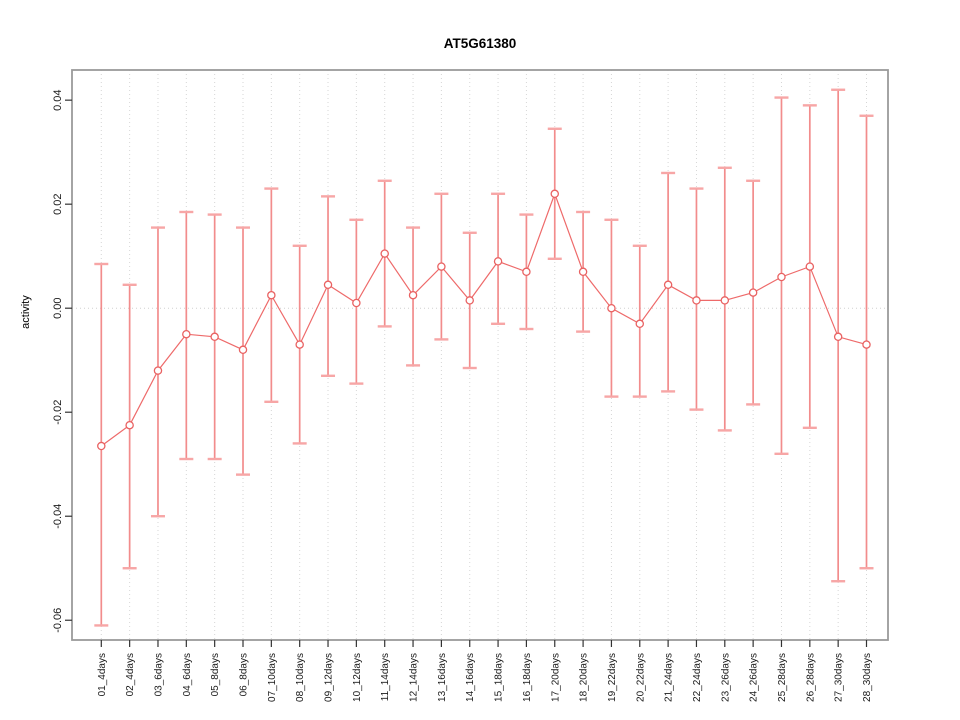 Image resolution: width=960 pixels, height=720 pixels. I want to click on x-tick-label: 02_4days, so click(130, 674).